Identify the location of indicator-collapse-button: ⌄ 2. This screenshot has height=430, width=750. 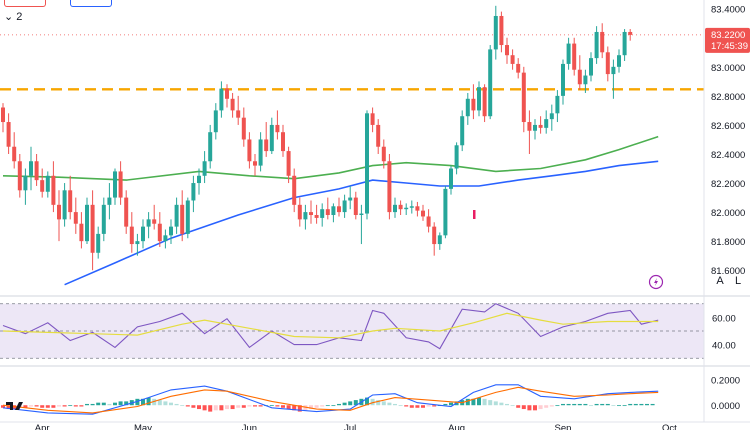
(13, 17).